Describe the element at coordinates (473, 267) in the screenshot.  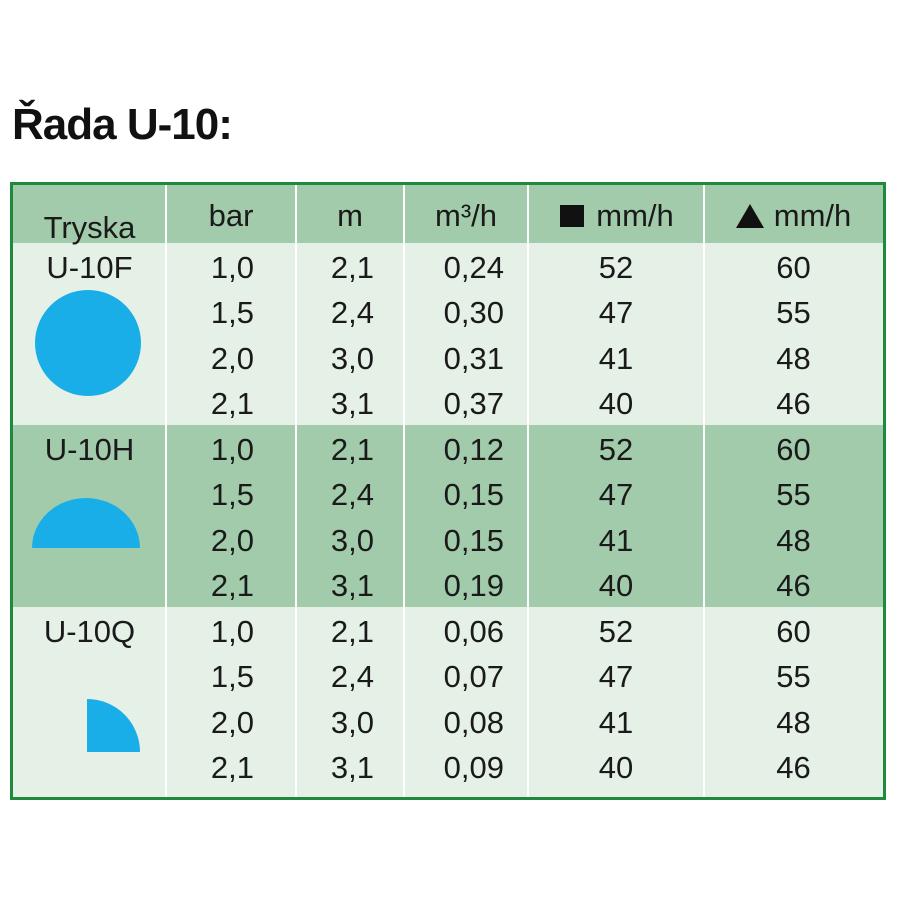
I see `value-cell: 0,24` at that location.